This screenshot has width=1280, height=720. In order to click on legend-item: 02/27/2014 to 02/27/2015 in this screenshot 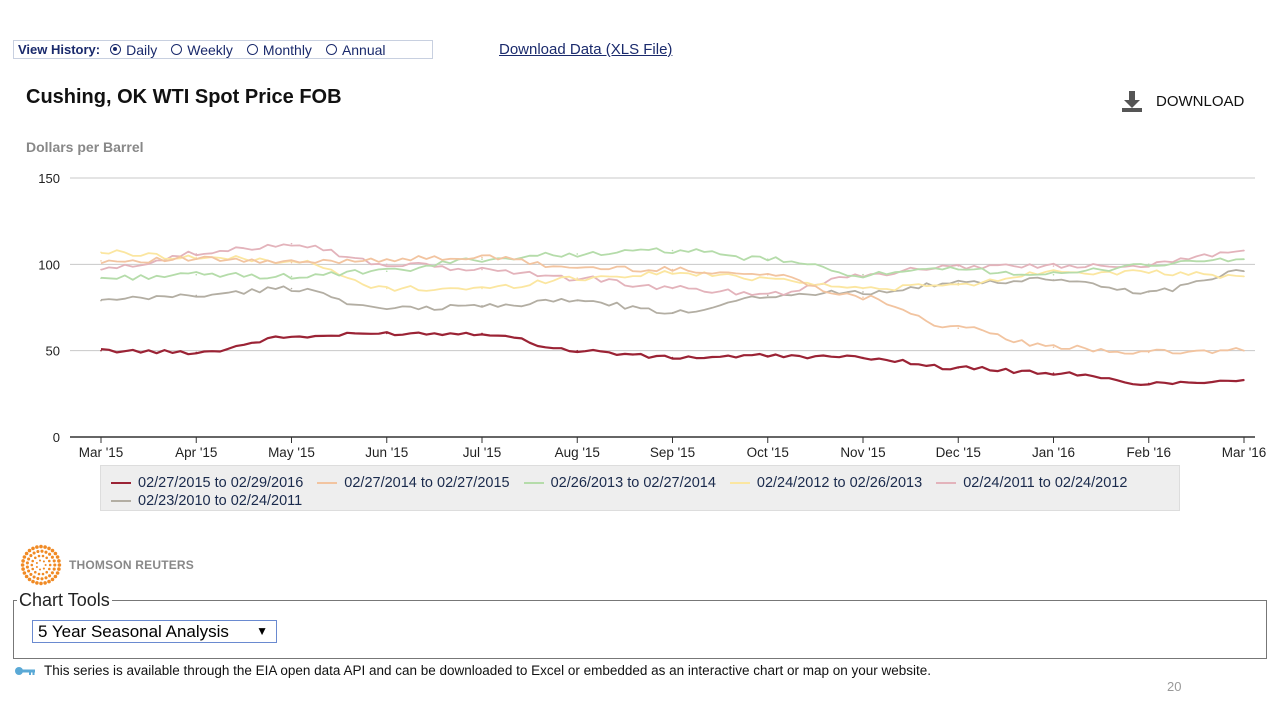, I will do `click(413, 483)`.